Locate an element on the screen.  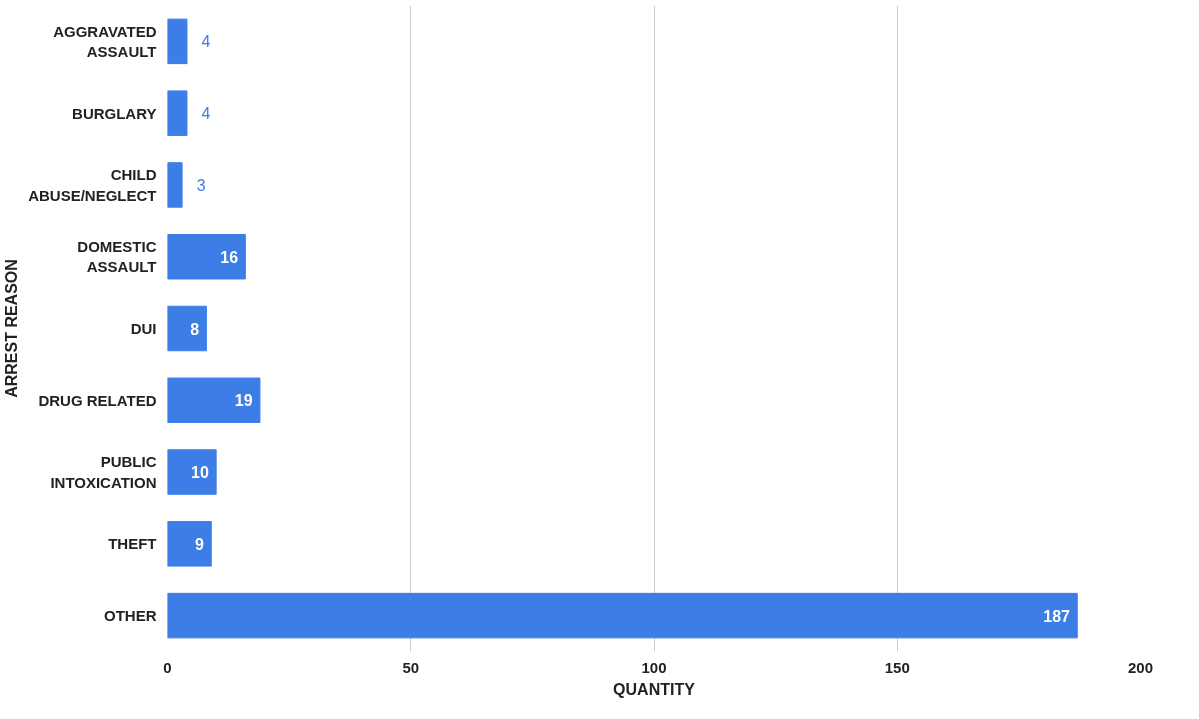
y-tick-label: DUI is located at coordinates (143, 328).